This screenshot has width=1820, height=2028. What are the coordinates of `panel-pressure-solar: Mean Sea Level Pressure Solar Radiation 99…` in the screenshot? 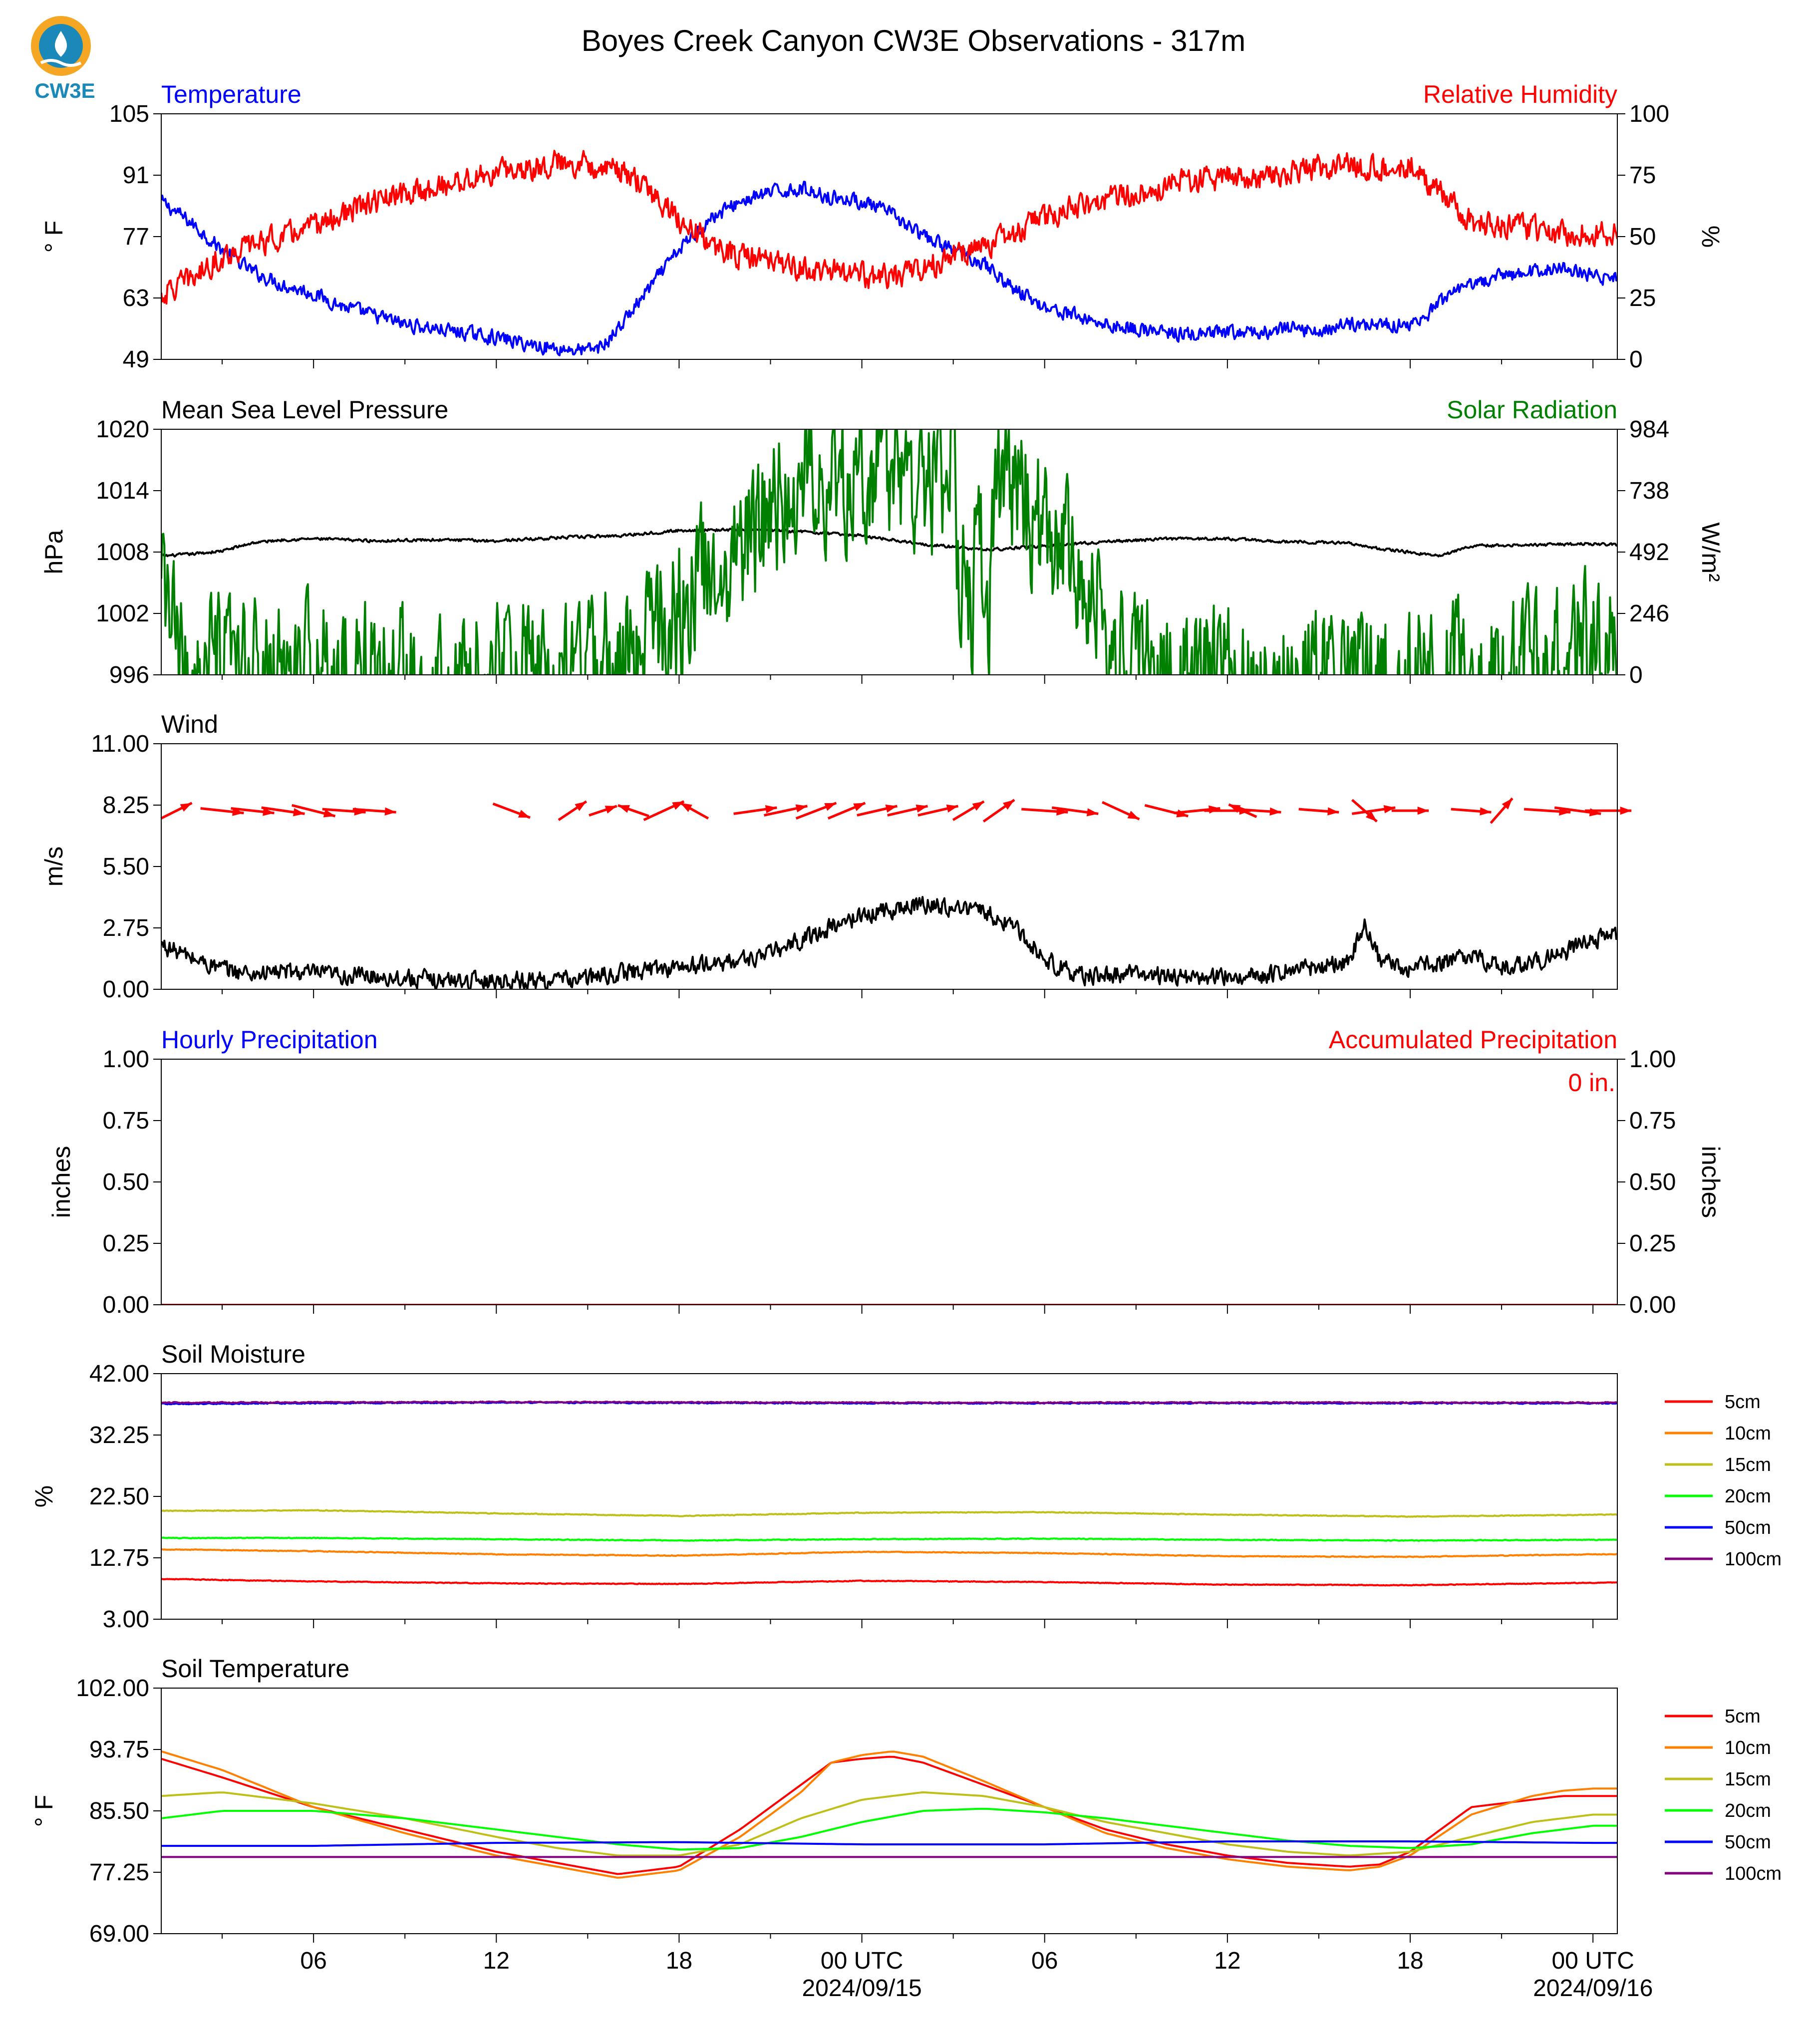 It's located at (882, 542).